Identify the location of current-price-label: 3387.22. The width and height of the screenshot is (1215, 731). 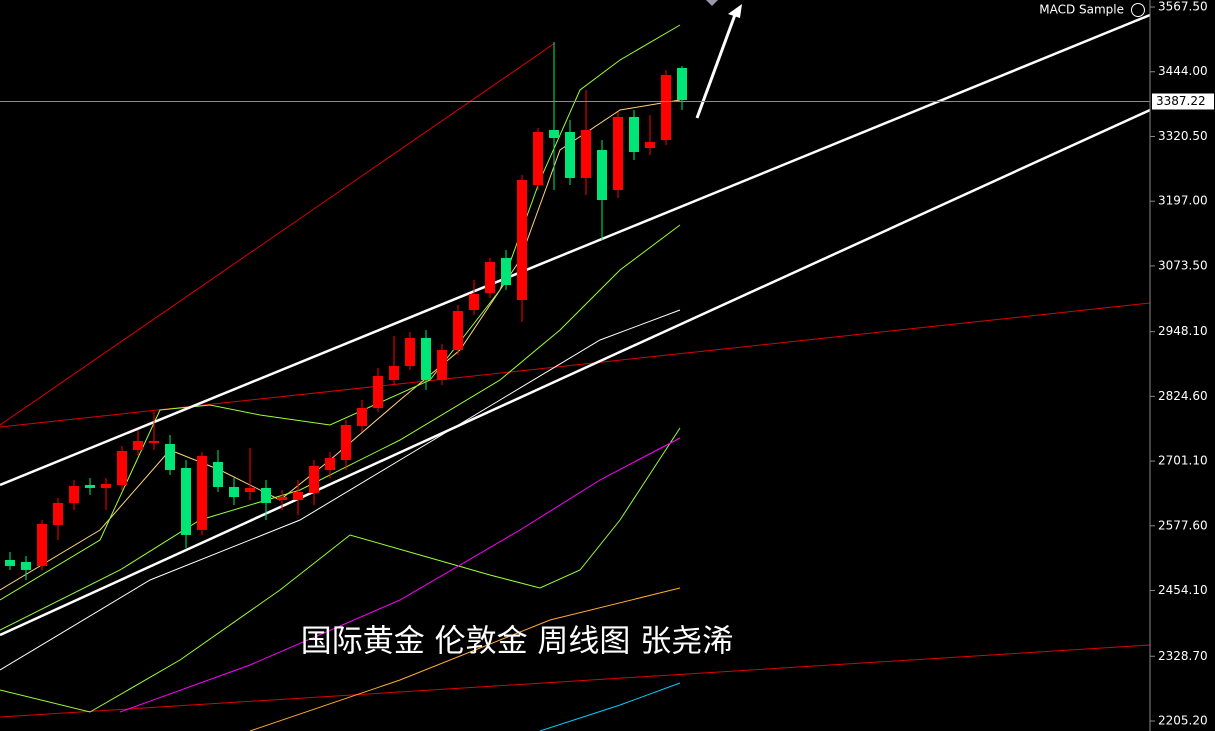
(1181, 101).